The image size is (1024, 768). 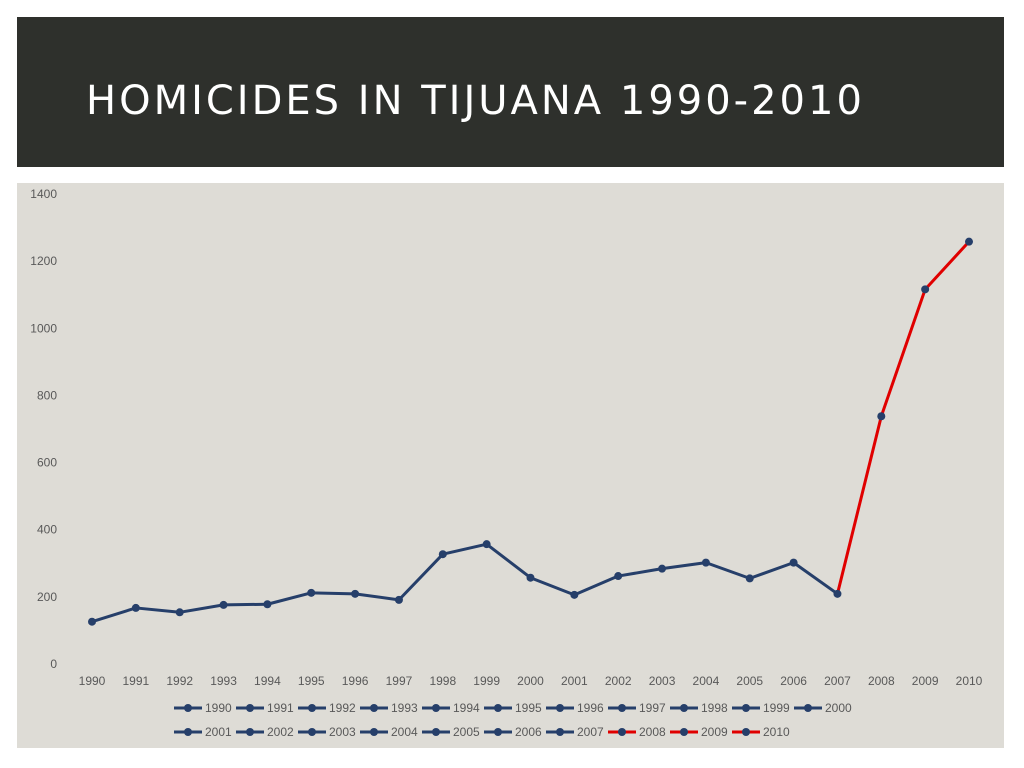 What do you see at coordinates (837, 681) in the screenshot?
I see `x-tick-label: 2007` at bounding box center [837, 681].